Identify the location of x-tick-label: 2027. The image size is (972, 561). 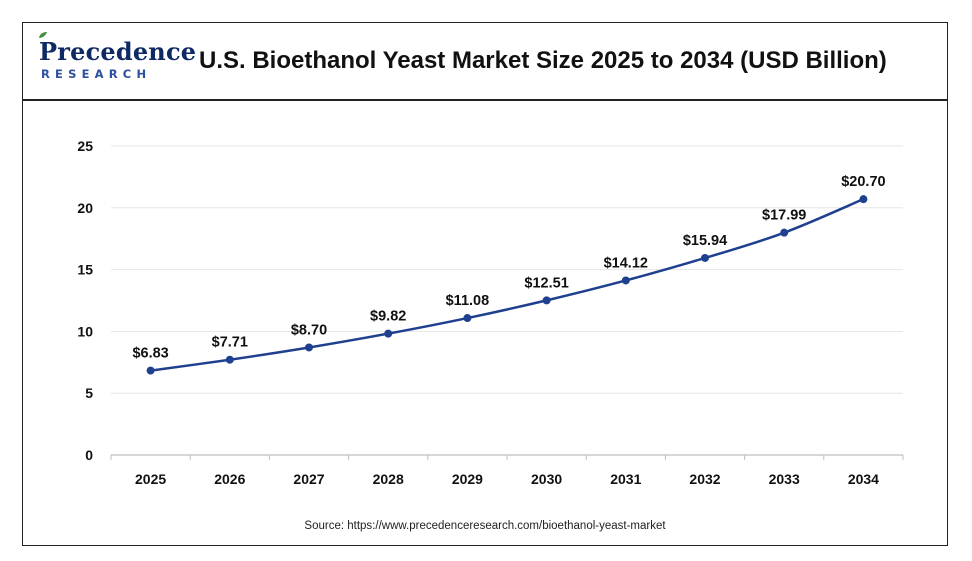
(308, 479).